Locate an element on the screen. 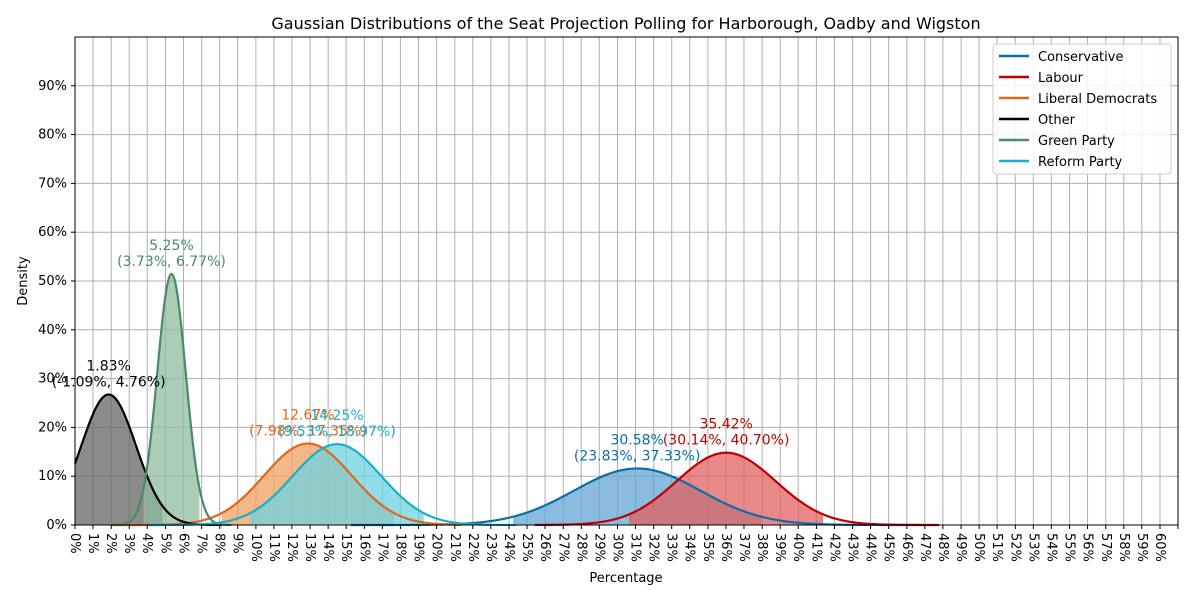 This screenshot has height=600, width=1200. x-tick-label: 35% is located at coordinates (707, 547).